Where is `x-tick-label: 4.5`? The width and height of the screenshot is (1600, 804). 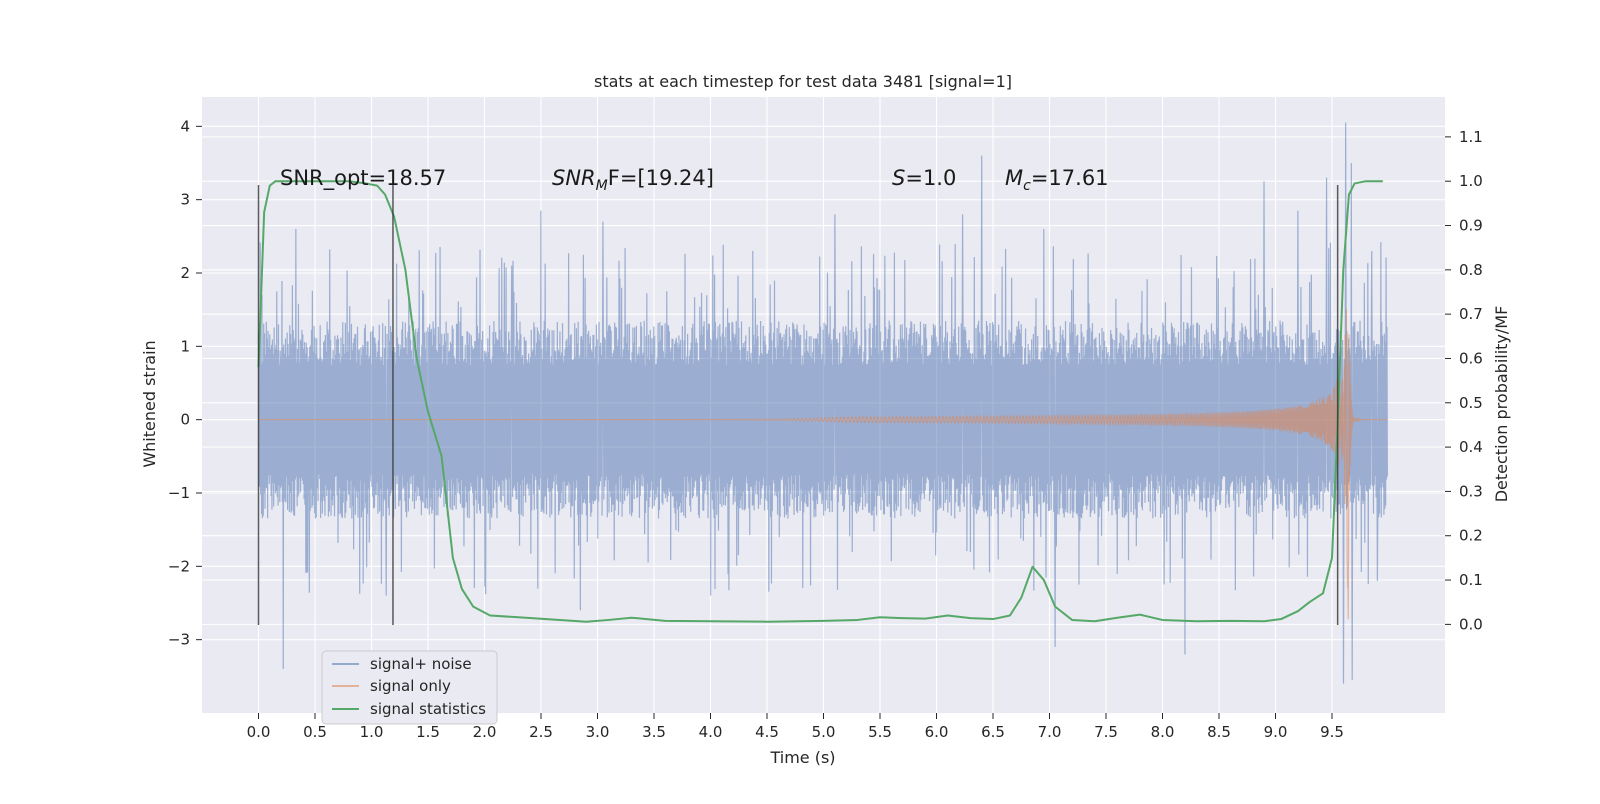 x-tick-label: 4.5 is located at coordinates (767, 732).